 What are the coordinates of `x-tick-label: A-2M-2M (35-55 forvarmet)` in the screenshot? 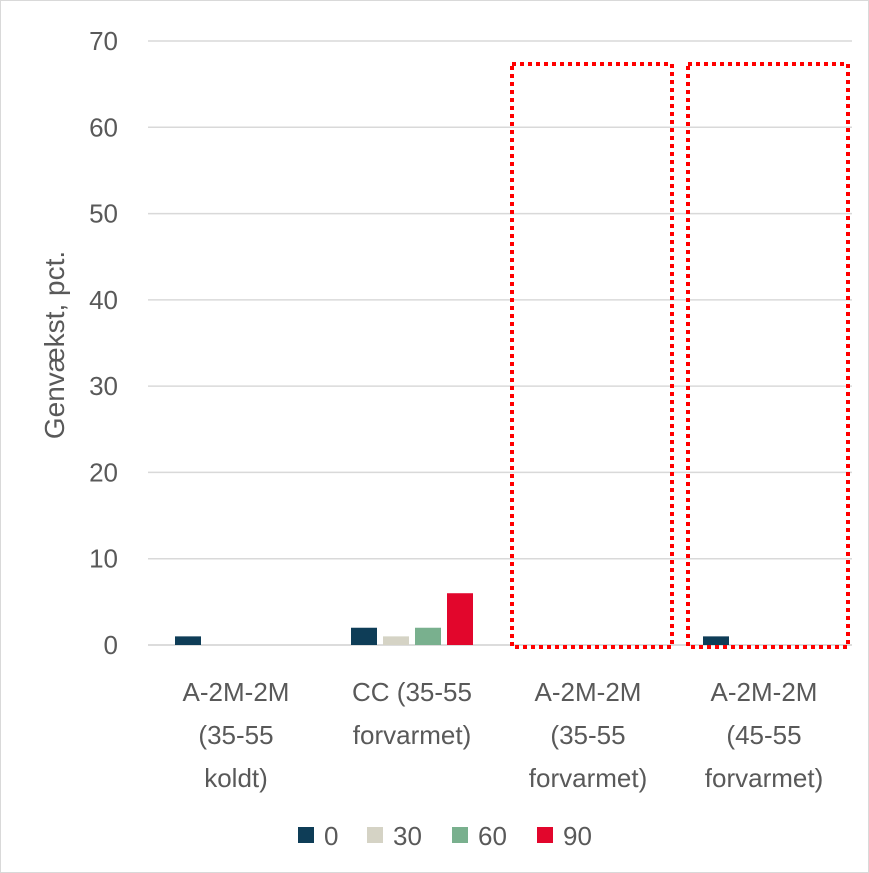 It's located at (588, 735).